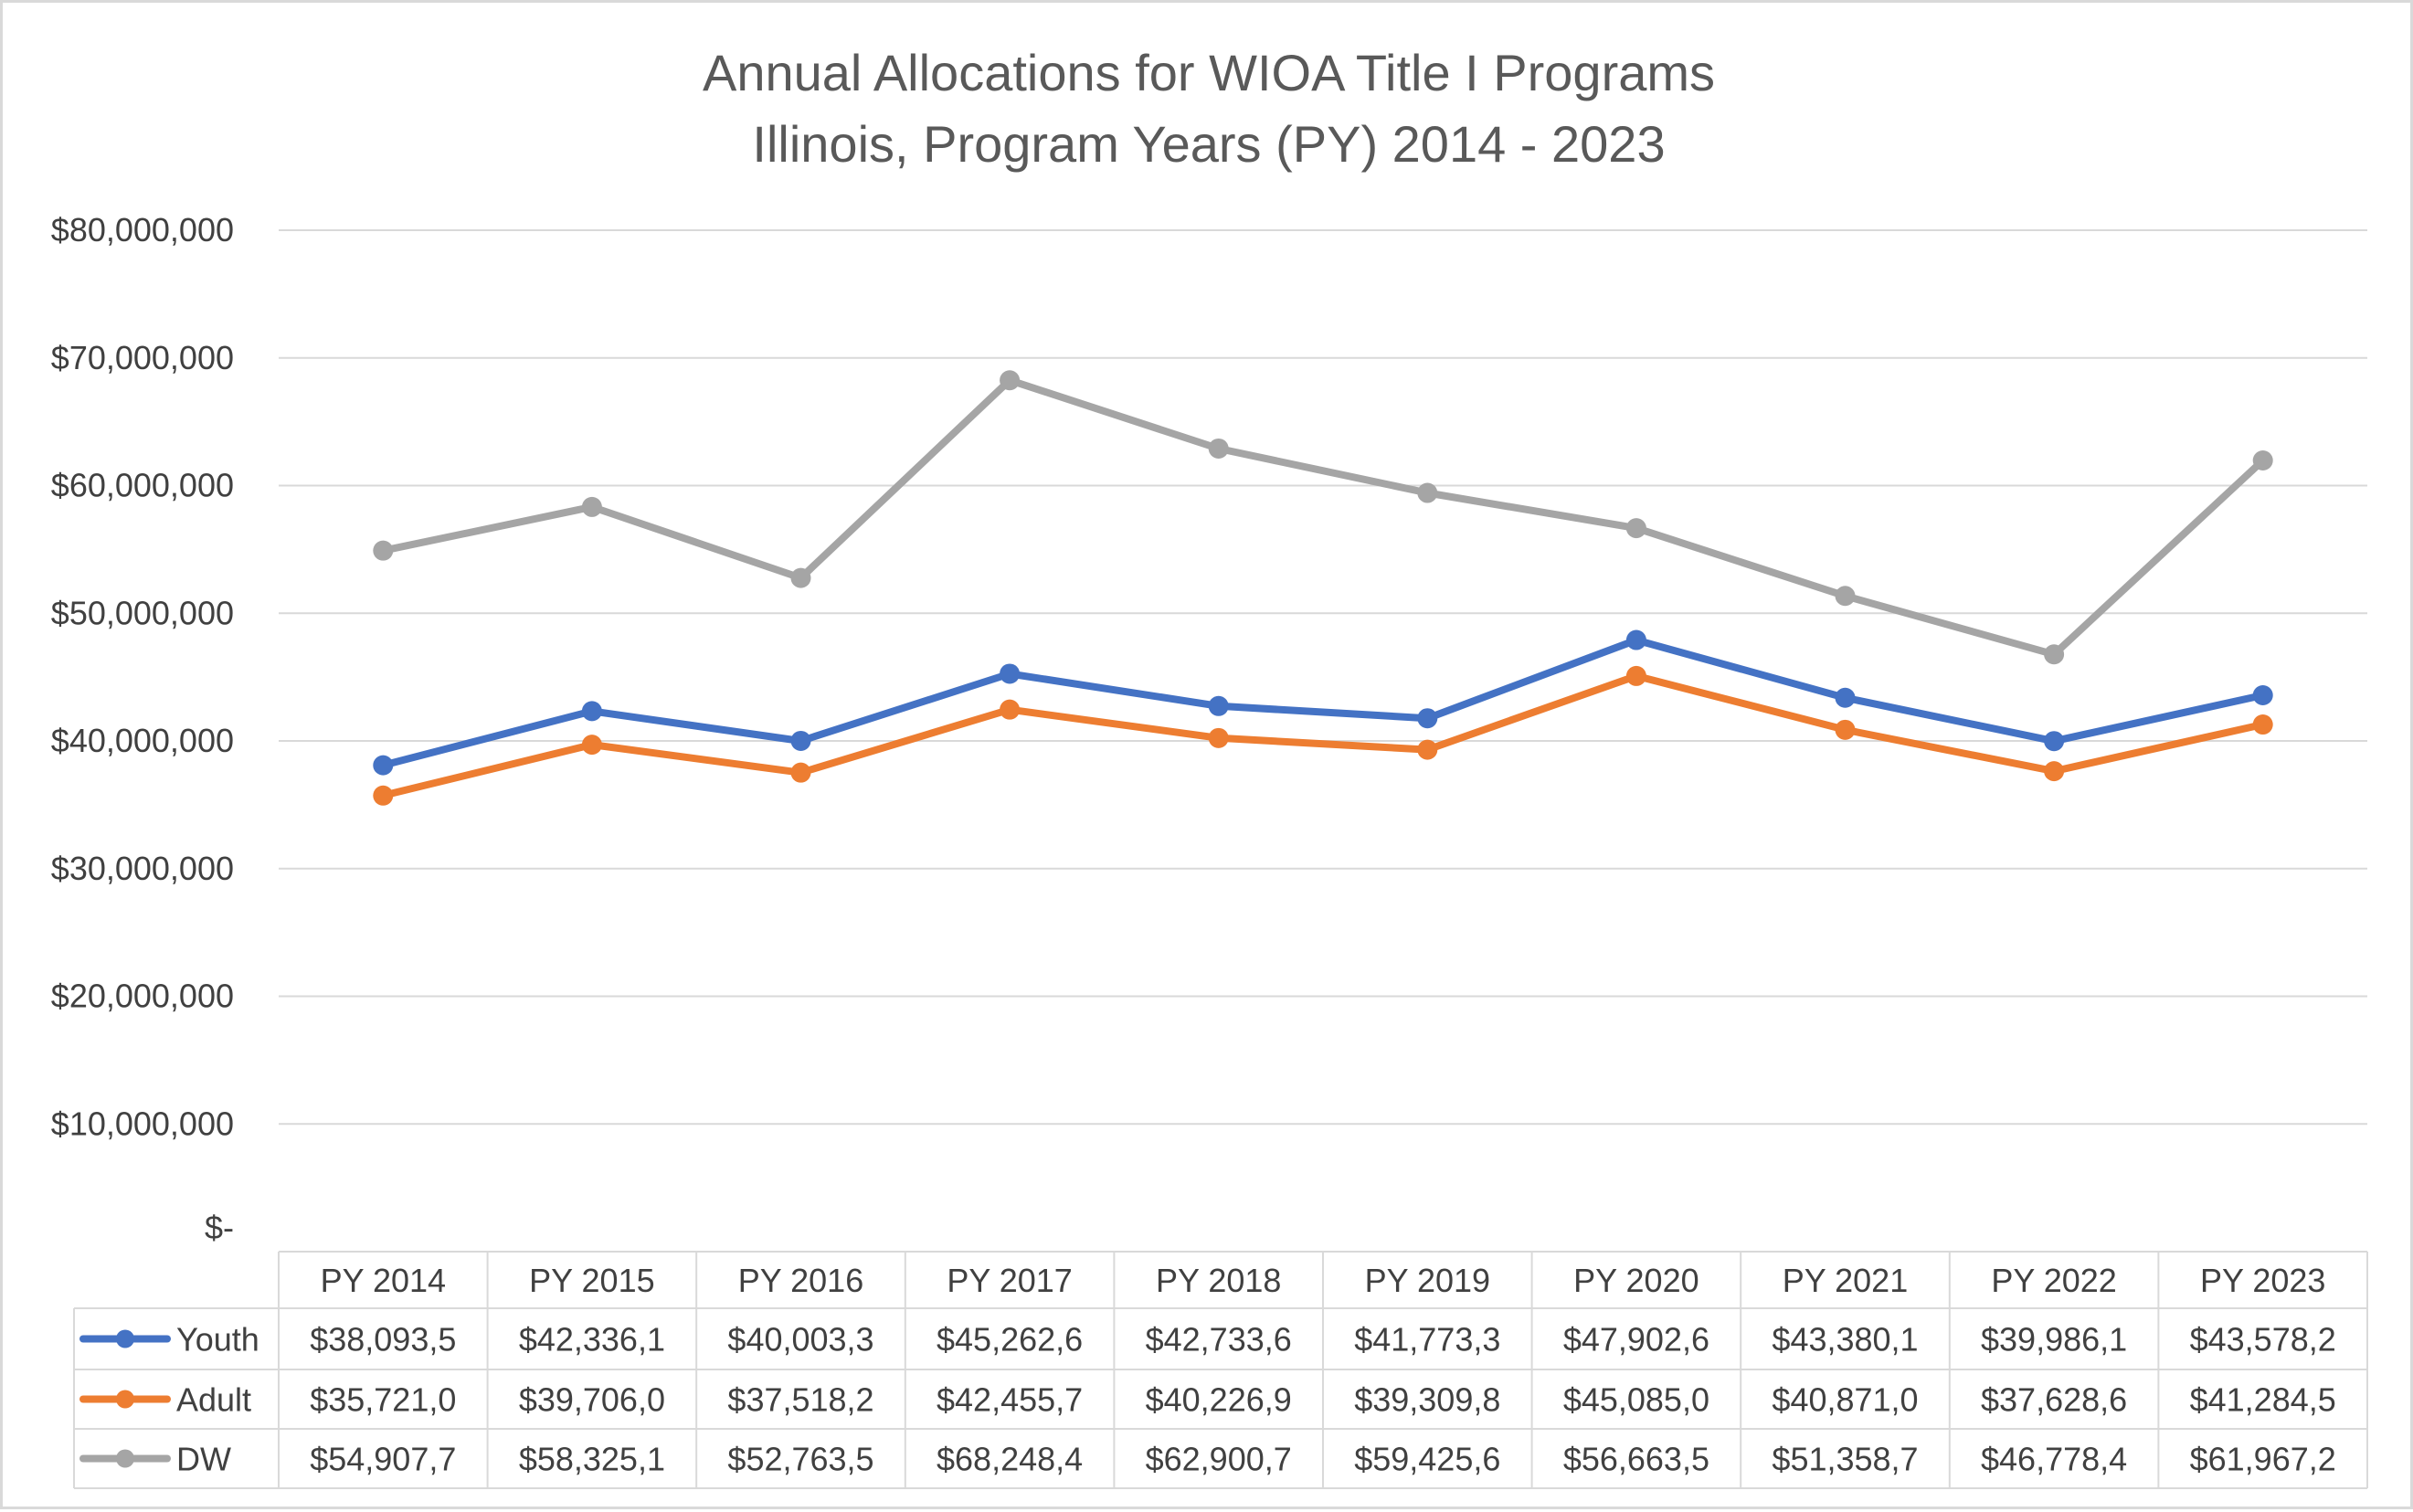 This screenshot has height=1512, width=2413. Describe the element at coordinates (383, 1400) in the screenshot. I see `table-cell: $35,721,0` at that location.